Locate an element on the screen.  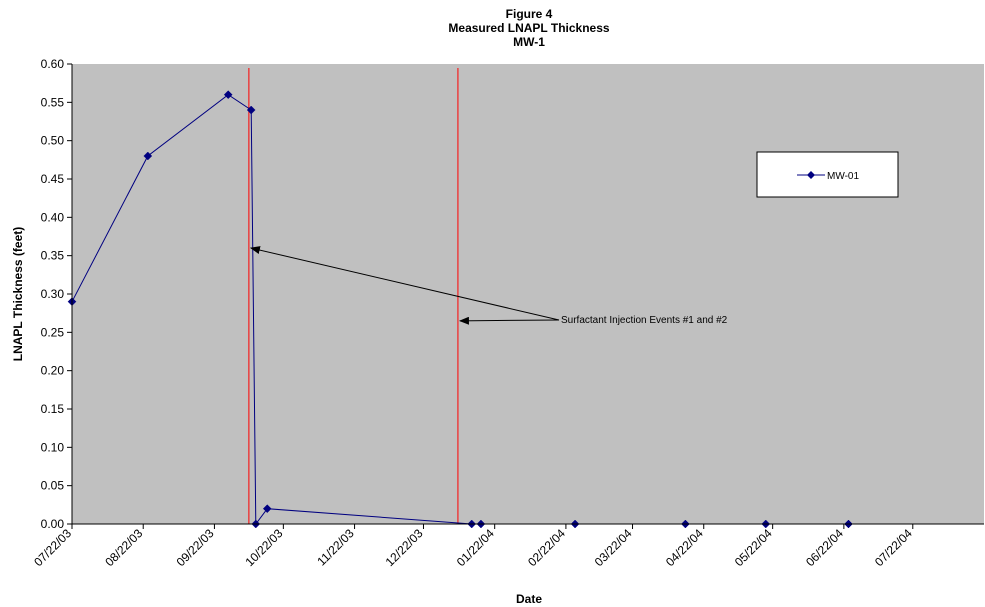
legend-box is located at coordinates (827, 174).